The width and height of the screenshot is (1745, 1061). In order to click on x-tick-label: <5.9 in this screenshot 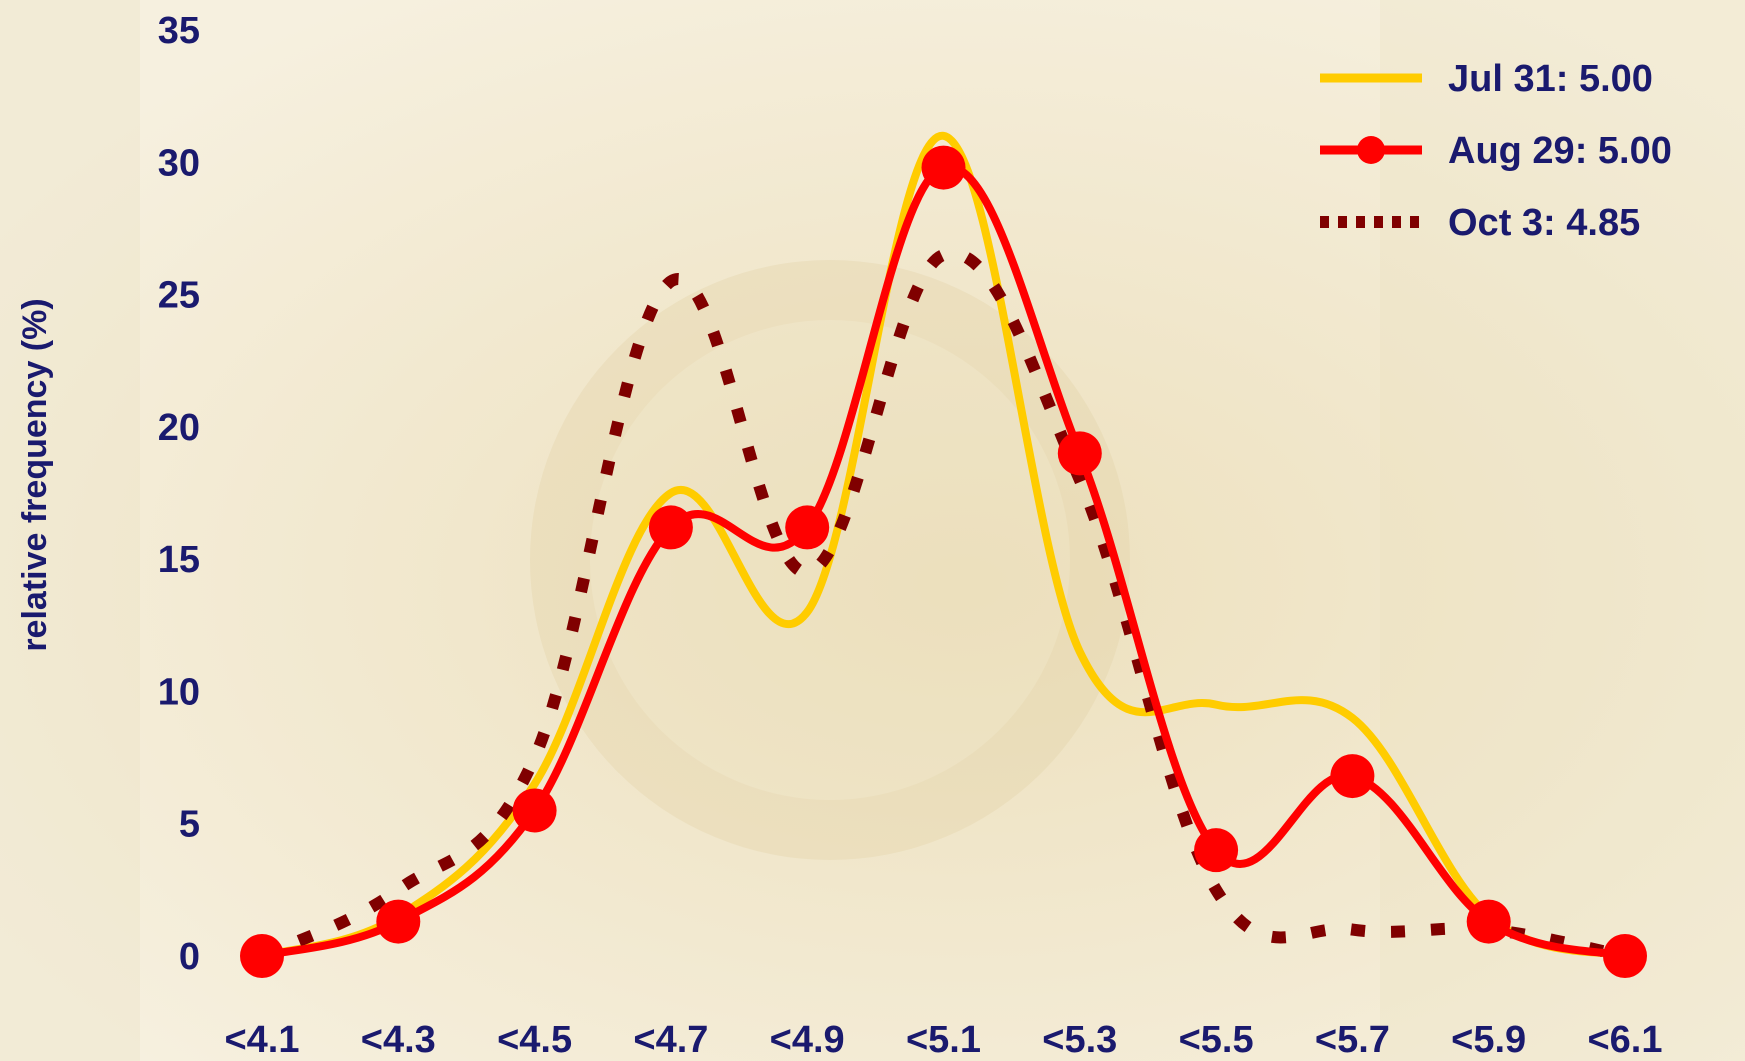, I will do `click(1488, 1040)`.